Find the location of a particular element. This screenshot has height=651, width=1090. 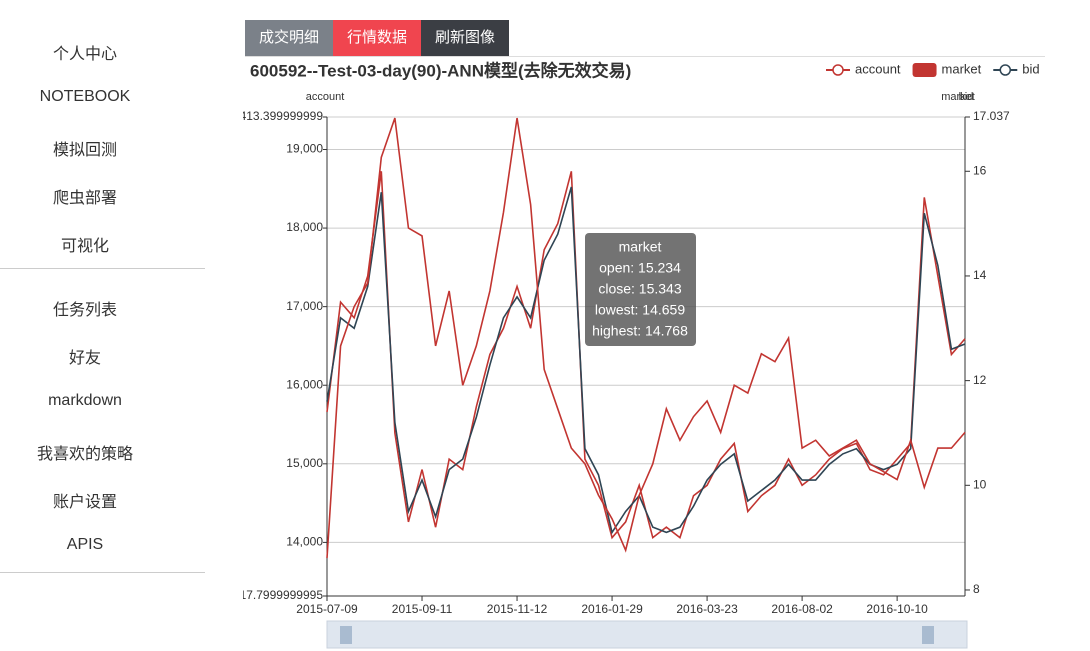

button: 成交明细 is located at coordinates (289, 38).